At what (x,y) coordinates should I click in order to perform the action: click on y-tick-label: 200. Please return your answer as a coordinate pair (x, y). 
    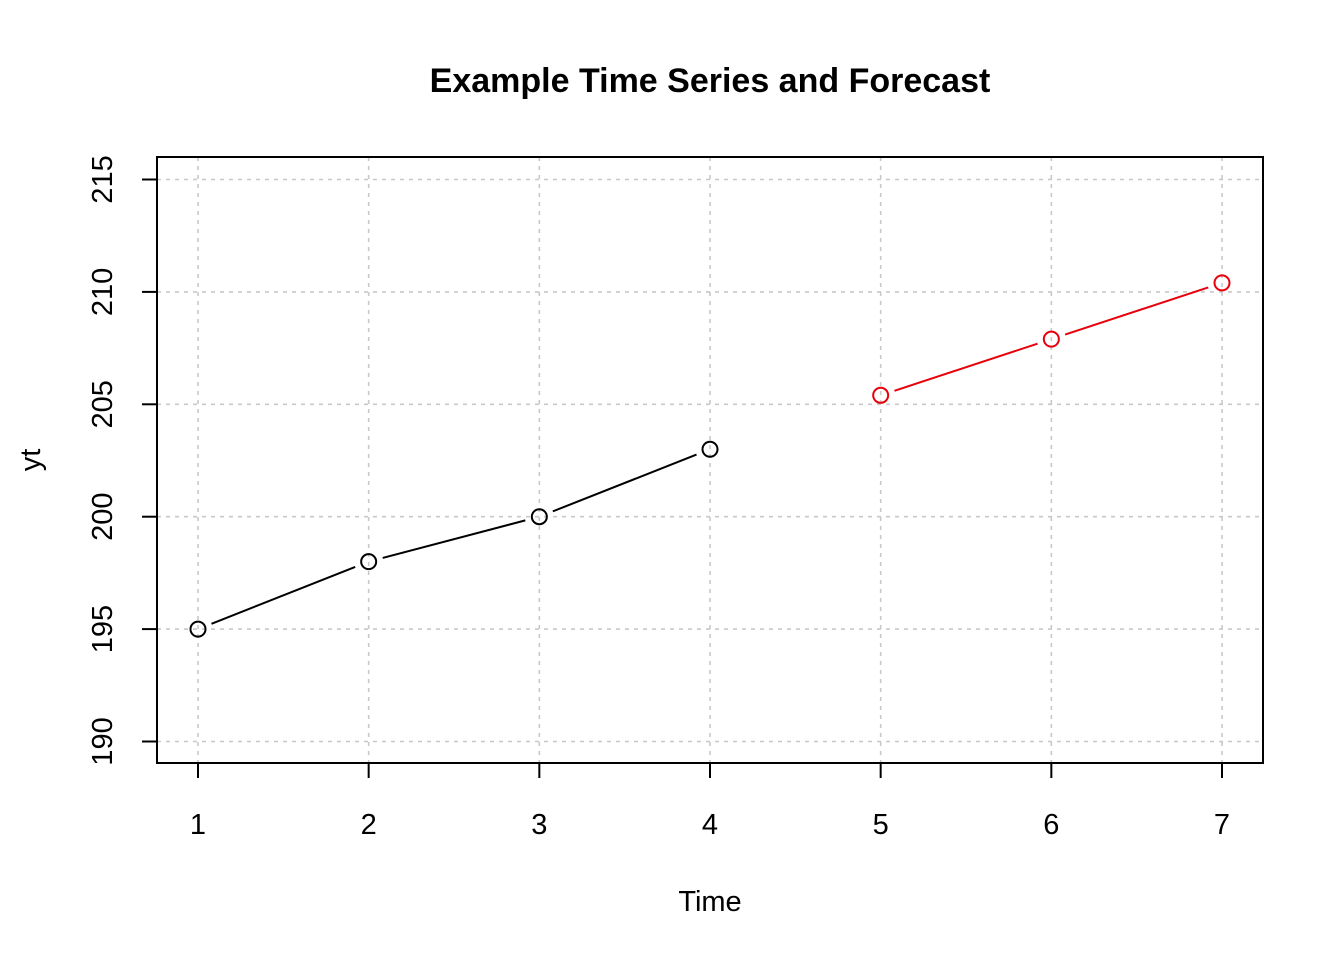
    Looking at the image, I should click on (103, 517).